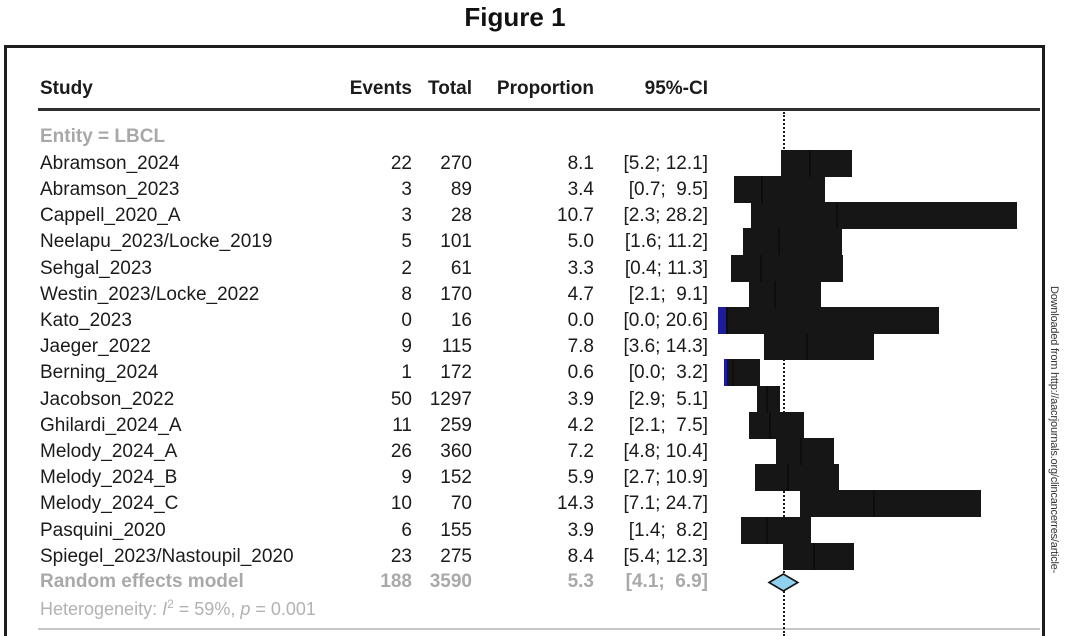  Describe the element at coordinates (540, 189) in the screenshot. I see `study-row: Abramson_2023 3 89 3.4 [0.7; 9.5]` at that location.